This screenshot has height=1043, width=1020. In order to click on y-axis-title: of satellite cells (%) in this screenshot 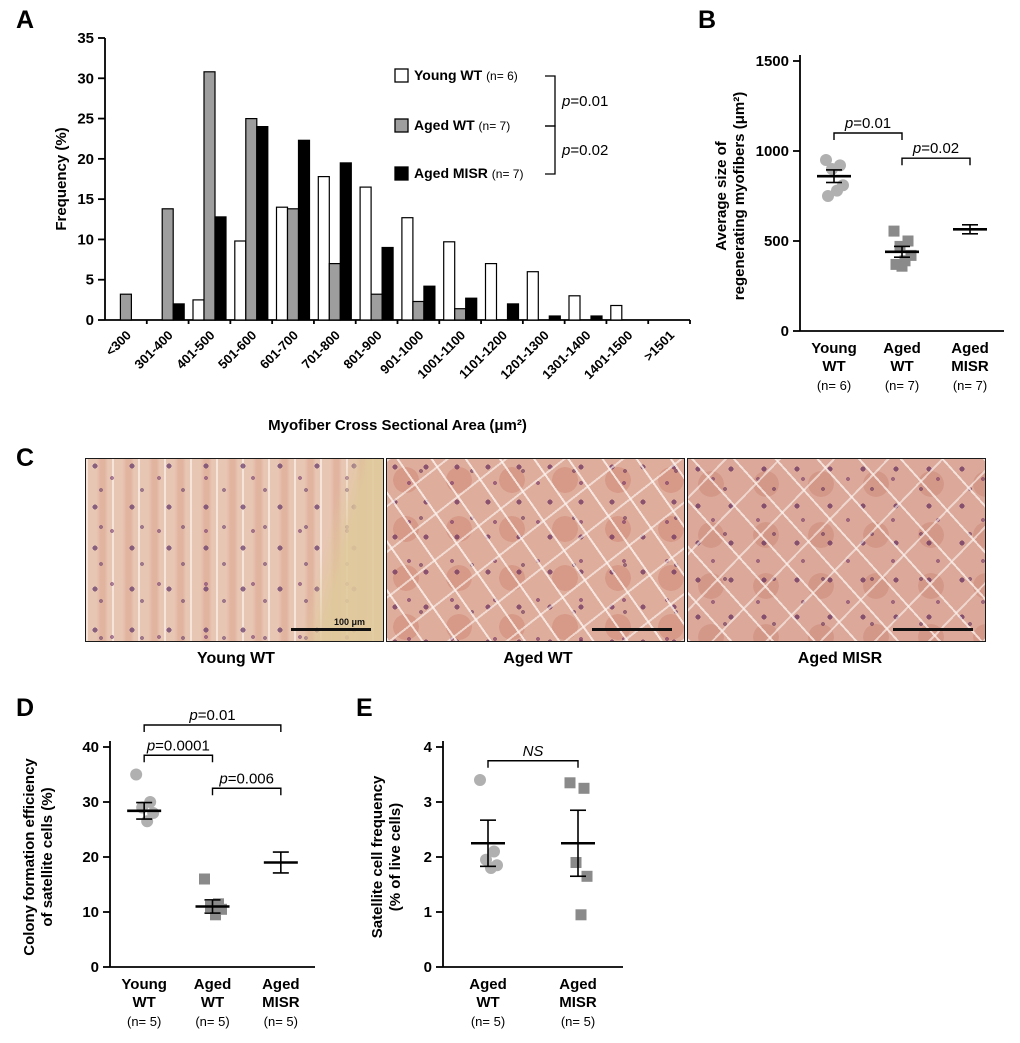, I will do `click(47, 856)`.